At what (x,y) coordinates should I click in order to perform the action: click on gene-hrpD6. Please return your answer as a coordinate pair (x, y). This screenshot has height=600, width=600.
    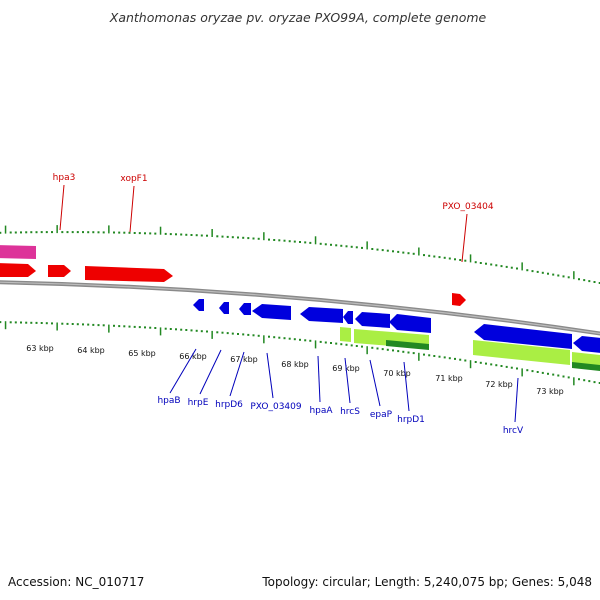
    Looking at the image, I should click on (245, 309).